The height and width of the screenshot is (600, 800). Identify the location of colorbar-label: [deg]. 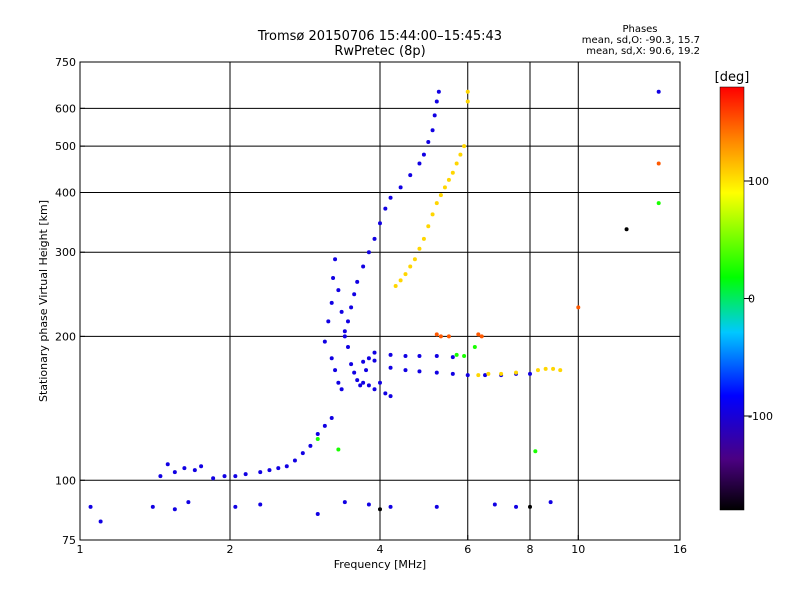
(732, 77).